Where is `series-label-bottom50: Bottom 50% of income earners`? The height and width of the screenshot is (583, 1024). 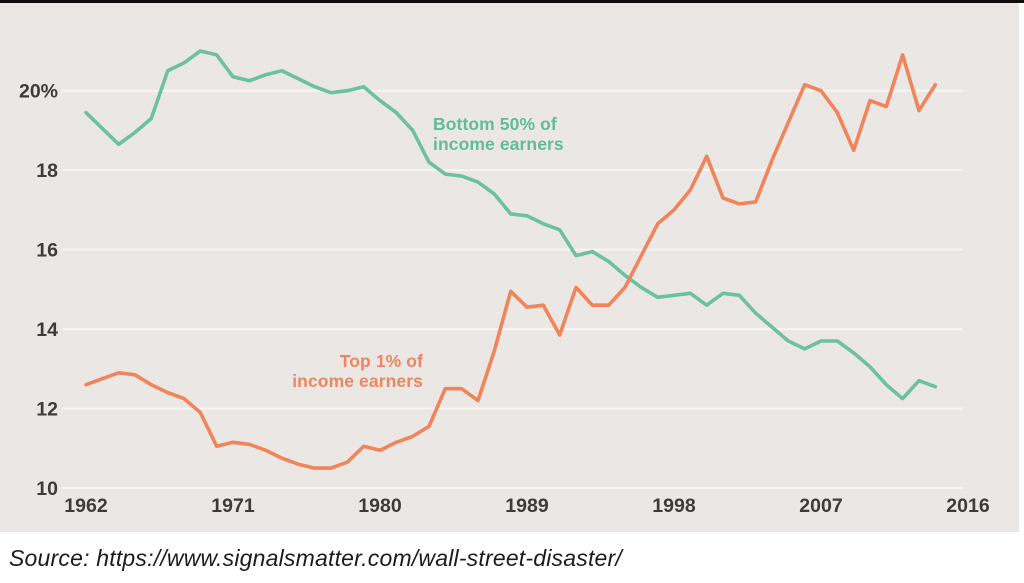
series-label-bottom50: Bottom 50% of income earners is located at coordinates (498, 134).